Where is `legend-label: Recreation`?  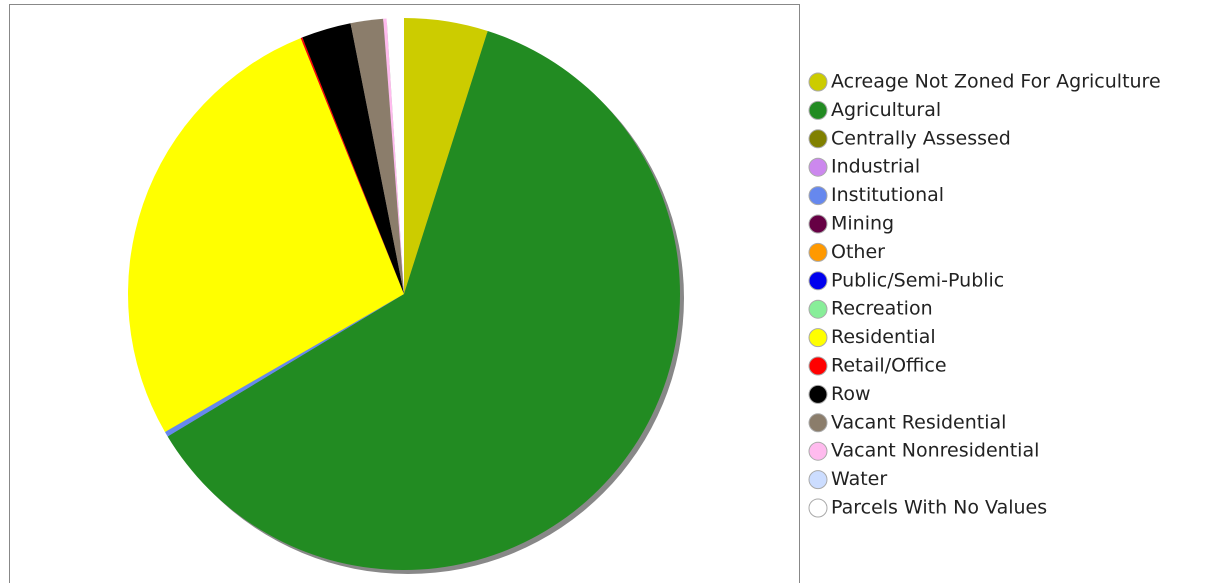
legend-label: Recreation is located at coordinates (882, 309).